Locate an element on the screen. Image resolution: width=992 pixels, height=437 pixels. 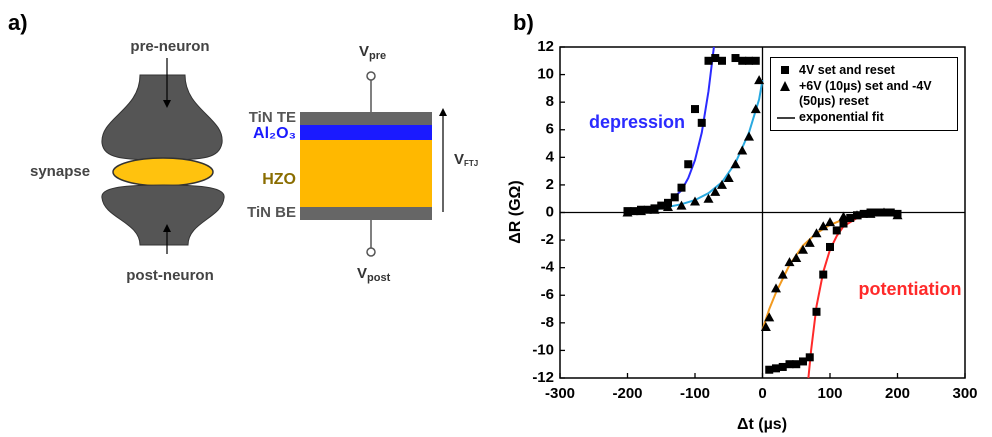
y-tick-label: 4 is located at coordinates (550, 156).